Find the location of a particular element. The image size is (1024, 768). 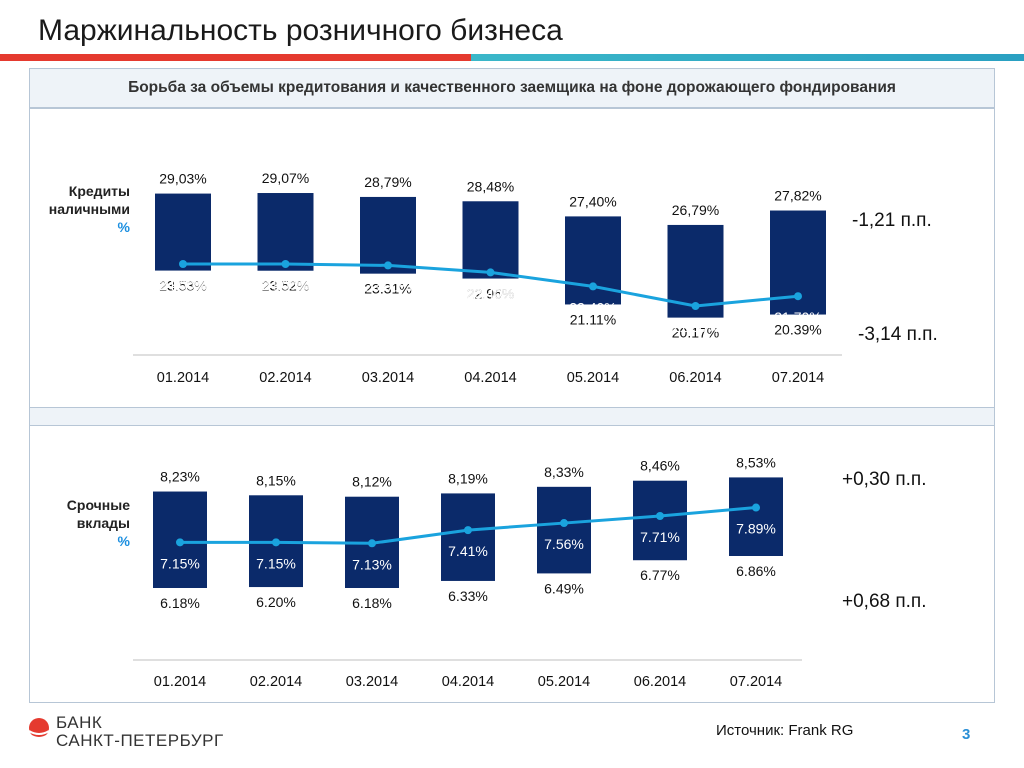

deposits-top-label: 8,12% is located at coordinates (372, 482).